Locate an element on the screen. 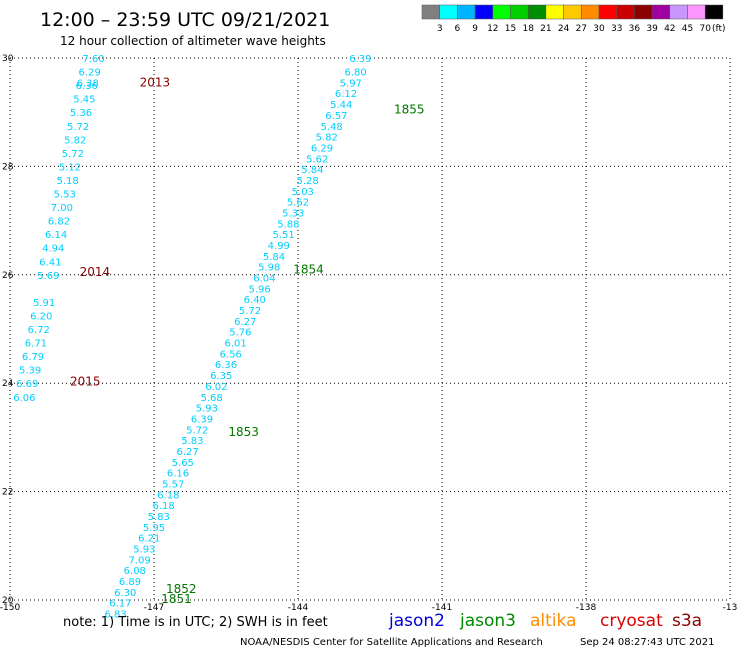 Image resolution: width=740 pixels, height=650 pixels. swh-value: 6.71 is located at coordinates (36, 344).